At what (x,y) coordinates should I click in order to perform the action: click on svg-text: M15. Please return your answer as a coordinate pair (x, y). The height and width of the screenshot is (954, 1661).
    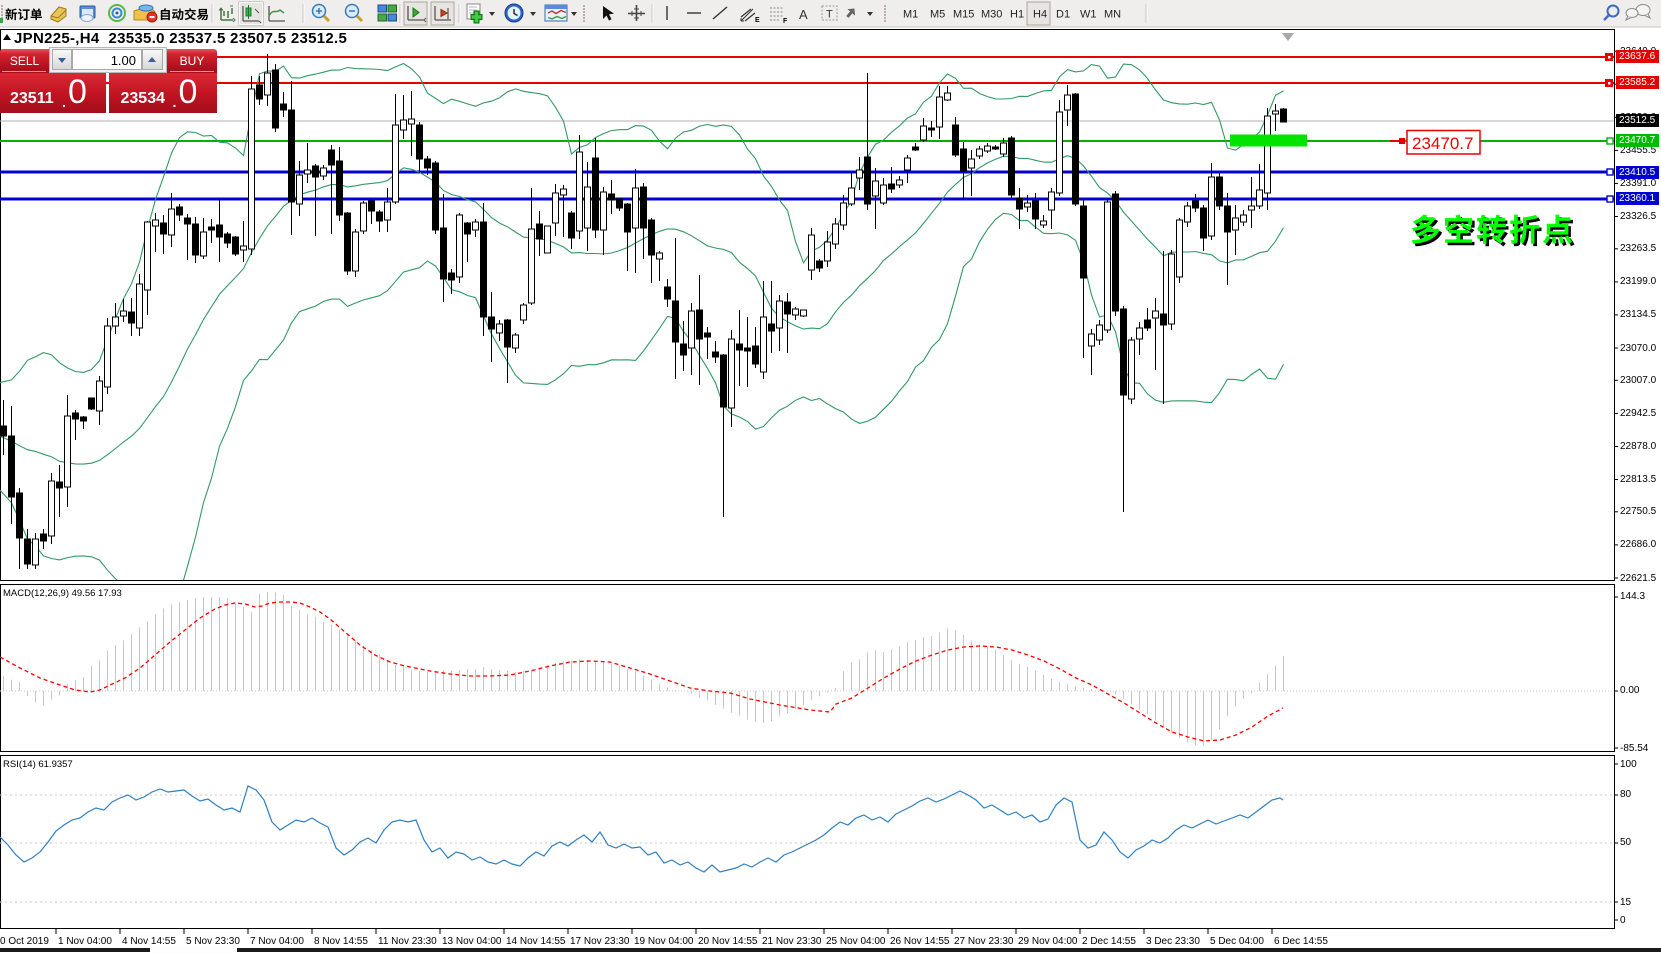
    Looking at the image, I should click on (963, 15).